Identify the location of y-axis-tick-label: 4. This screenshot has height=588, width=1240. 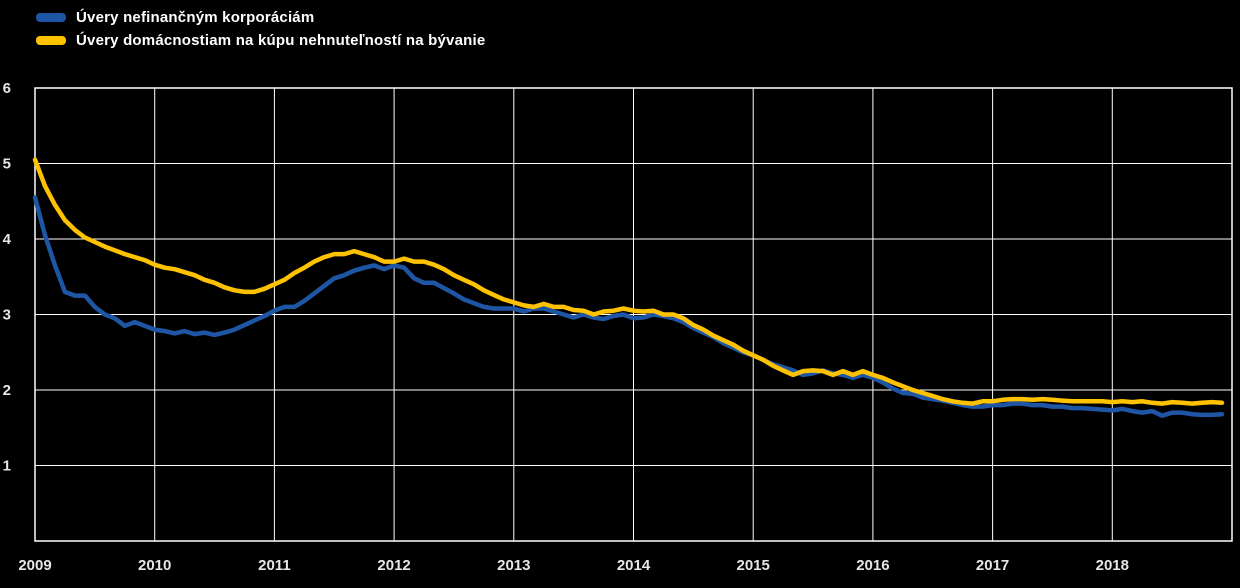
(7, 239).